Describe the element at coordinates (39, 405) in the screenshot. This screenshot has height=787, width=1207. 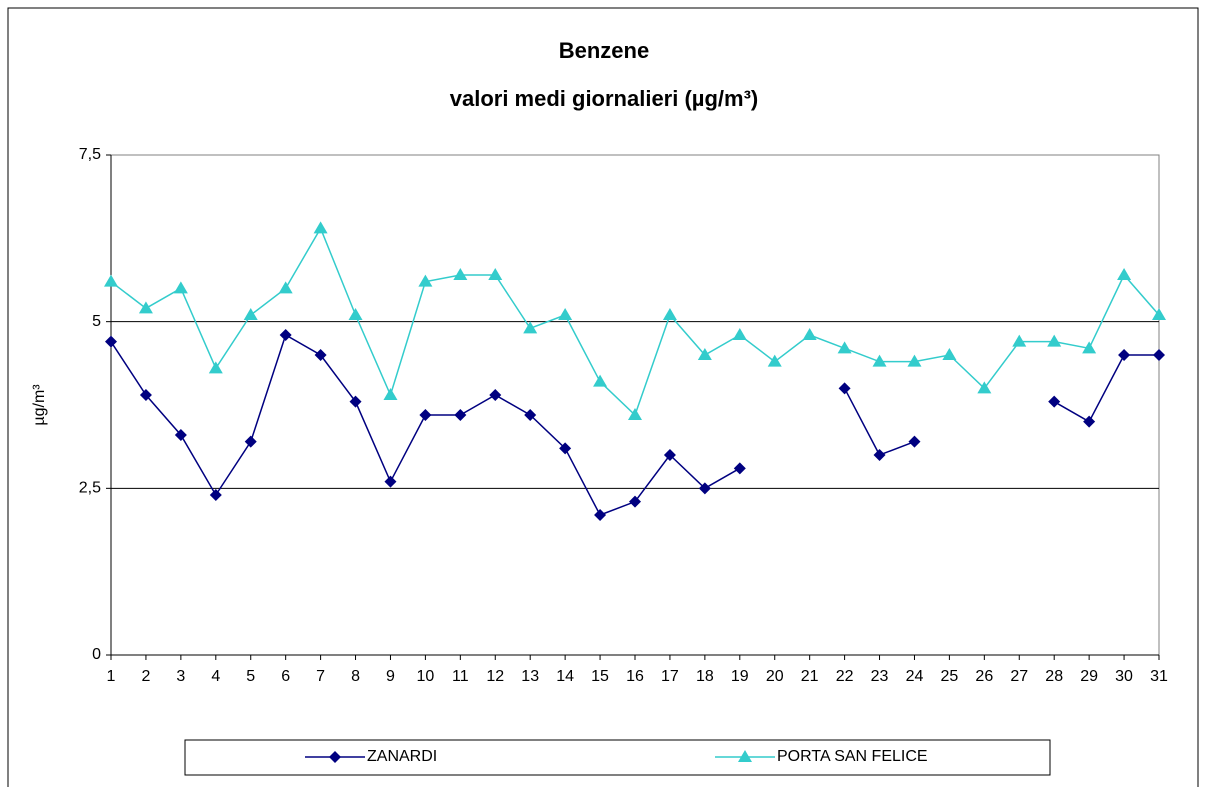
I see `y-axis-label: µg/m³` at that location.